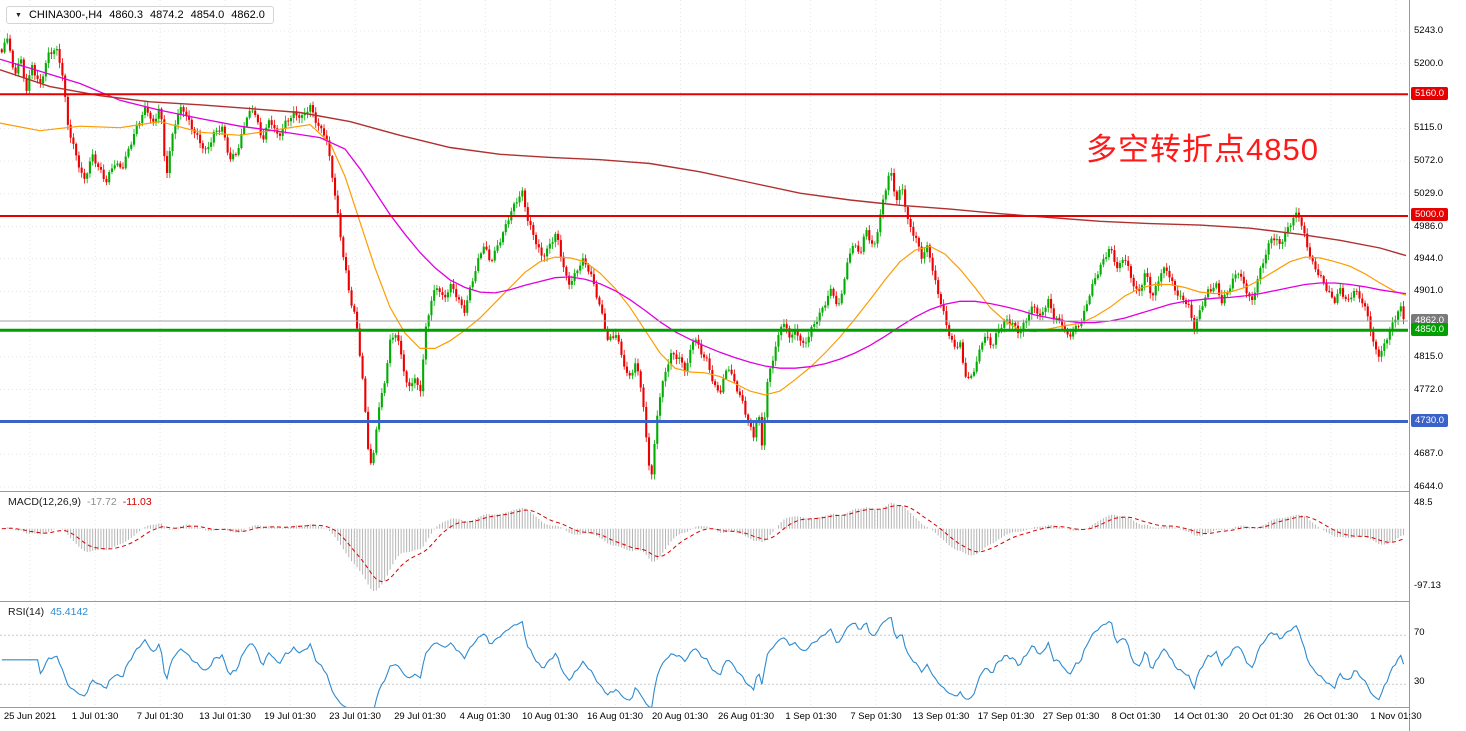 This screenshot has width=1466, height=731. I want to click on time-axis-label: 20 Aug 01:30, so click(680, 716).